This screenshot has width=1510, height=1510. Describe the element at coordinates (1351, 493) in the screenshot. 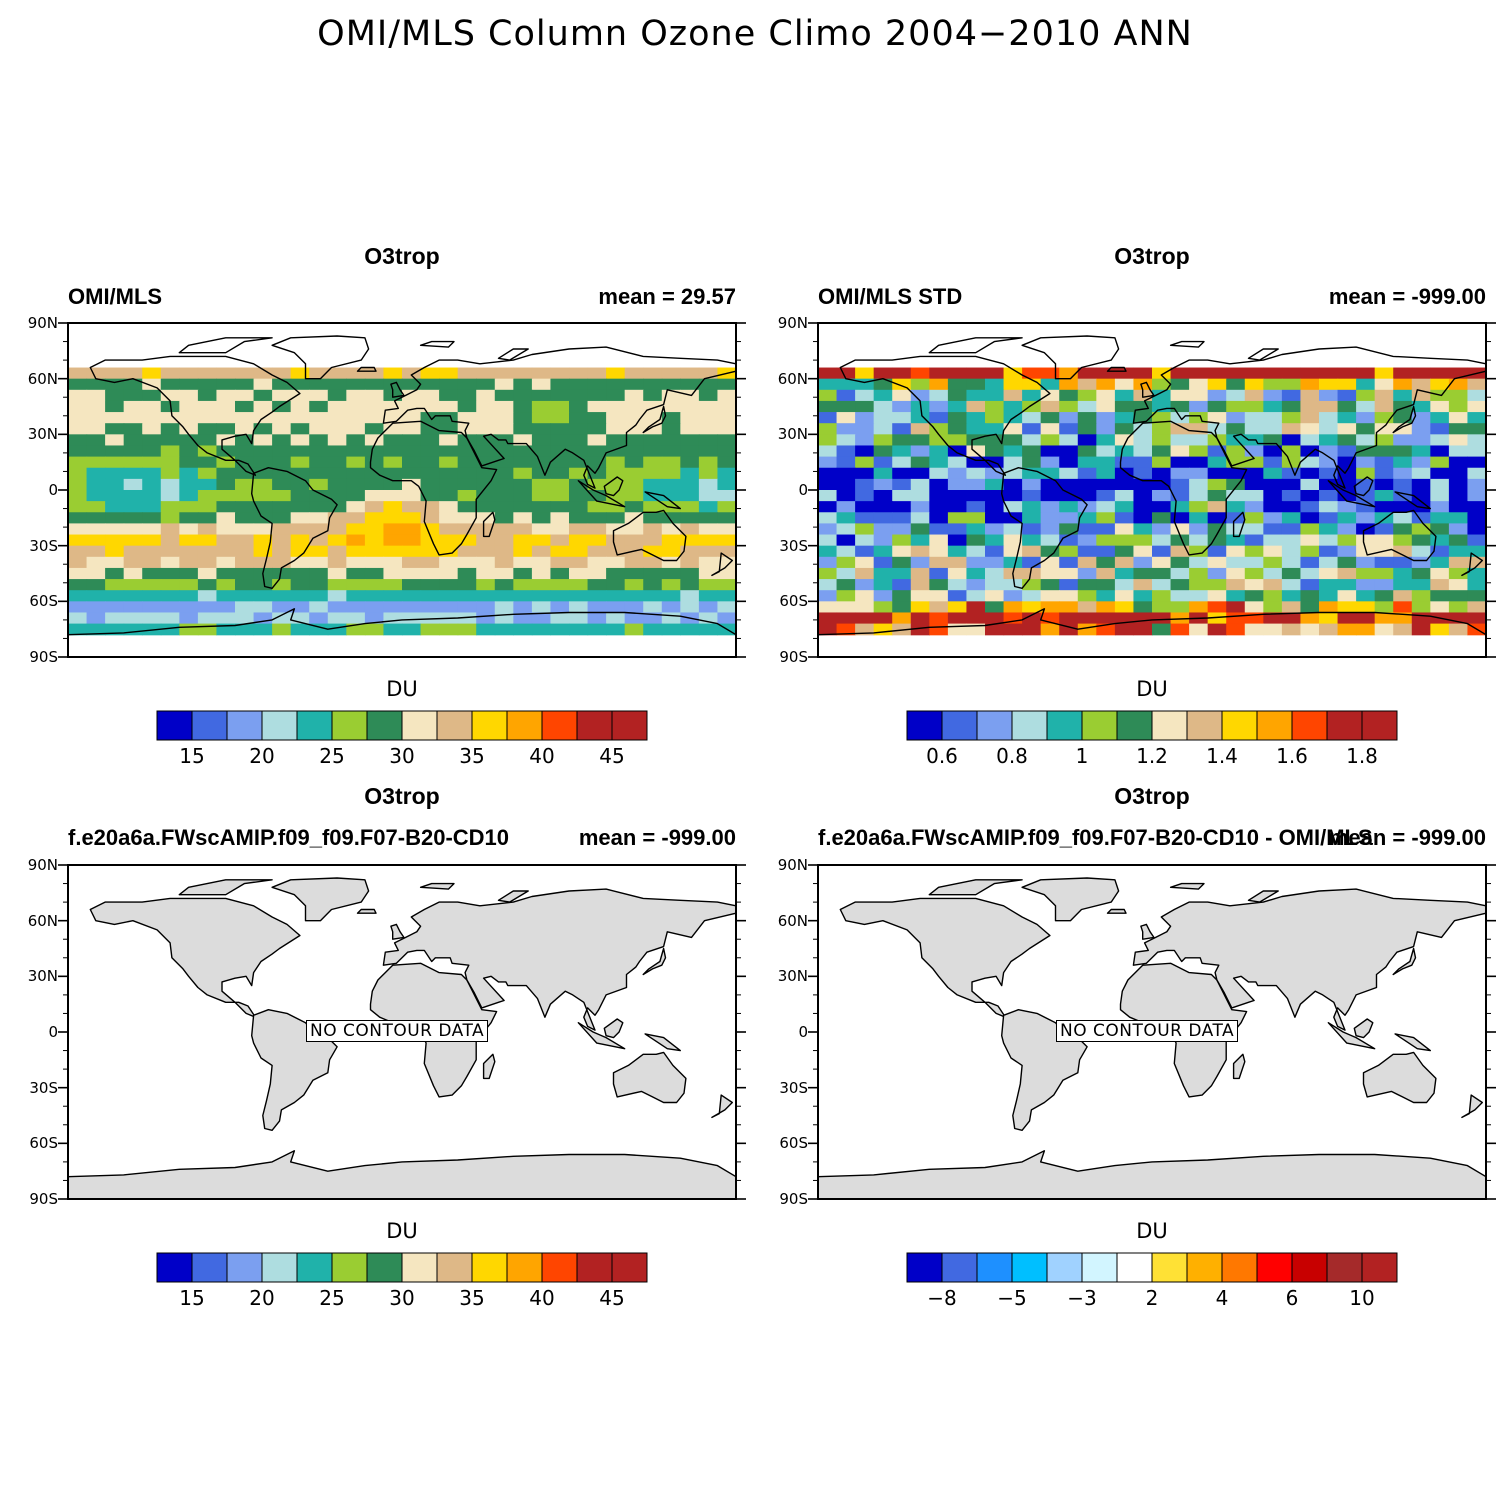

I see `indonesia-outline` at that location.